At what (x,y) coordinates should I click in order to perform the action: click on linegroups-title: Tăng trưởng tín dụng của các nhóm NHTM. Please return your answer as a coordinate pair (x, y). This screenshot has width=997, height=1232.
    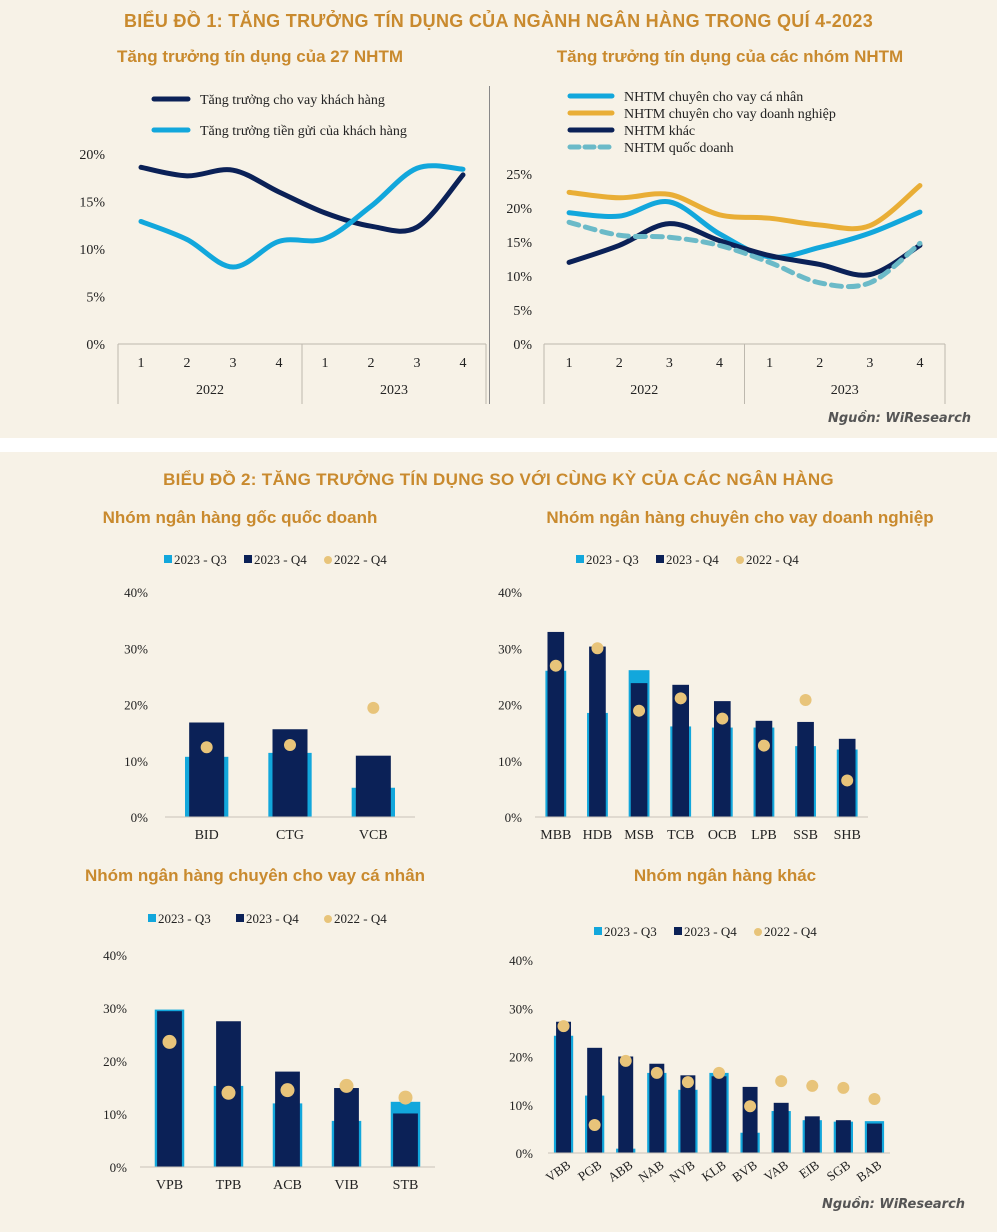
    Looking at the image, I should click on (730, 56).